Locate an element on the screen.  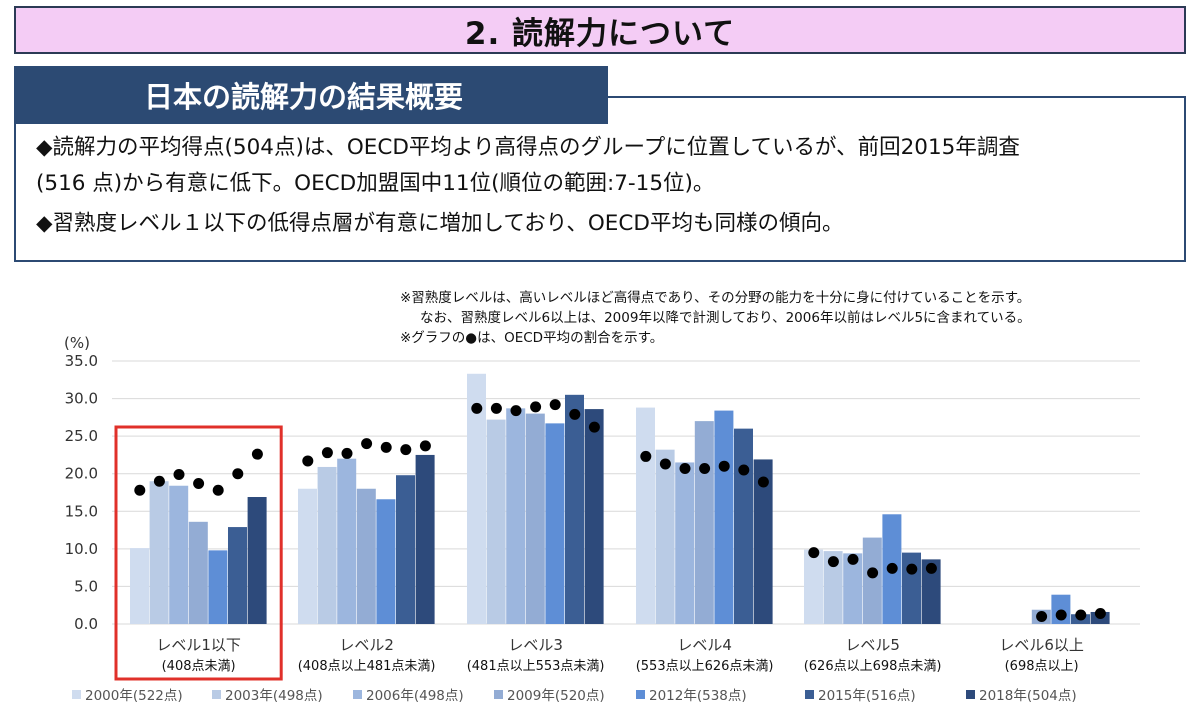
highlight-box is located at coordinates (198, 553).